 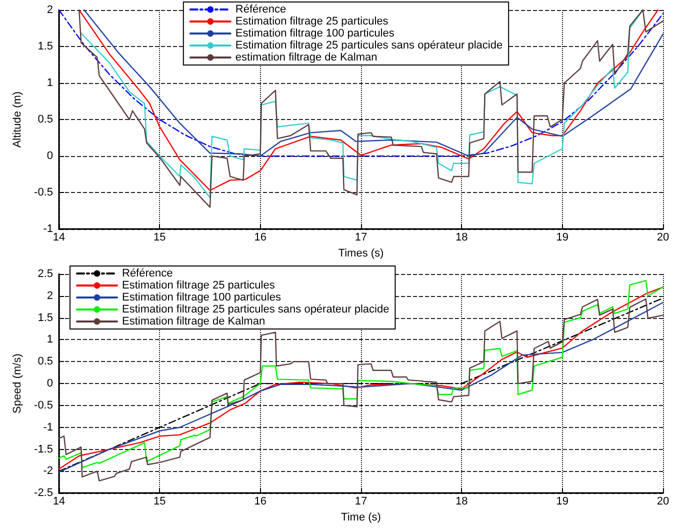 What do you see at coordinates (361, 518) in the screenshot?
I see `x-axis-title: Time (s)` at bounding box center [361, 518].